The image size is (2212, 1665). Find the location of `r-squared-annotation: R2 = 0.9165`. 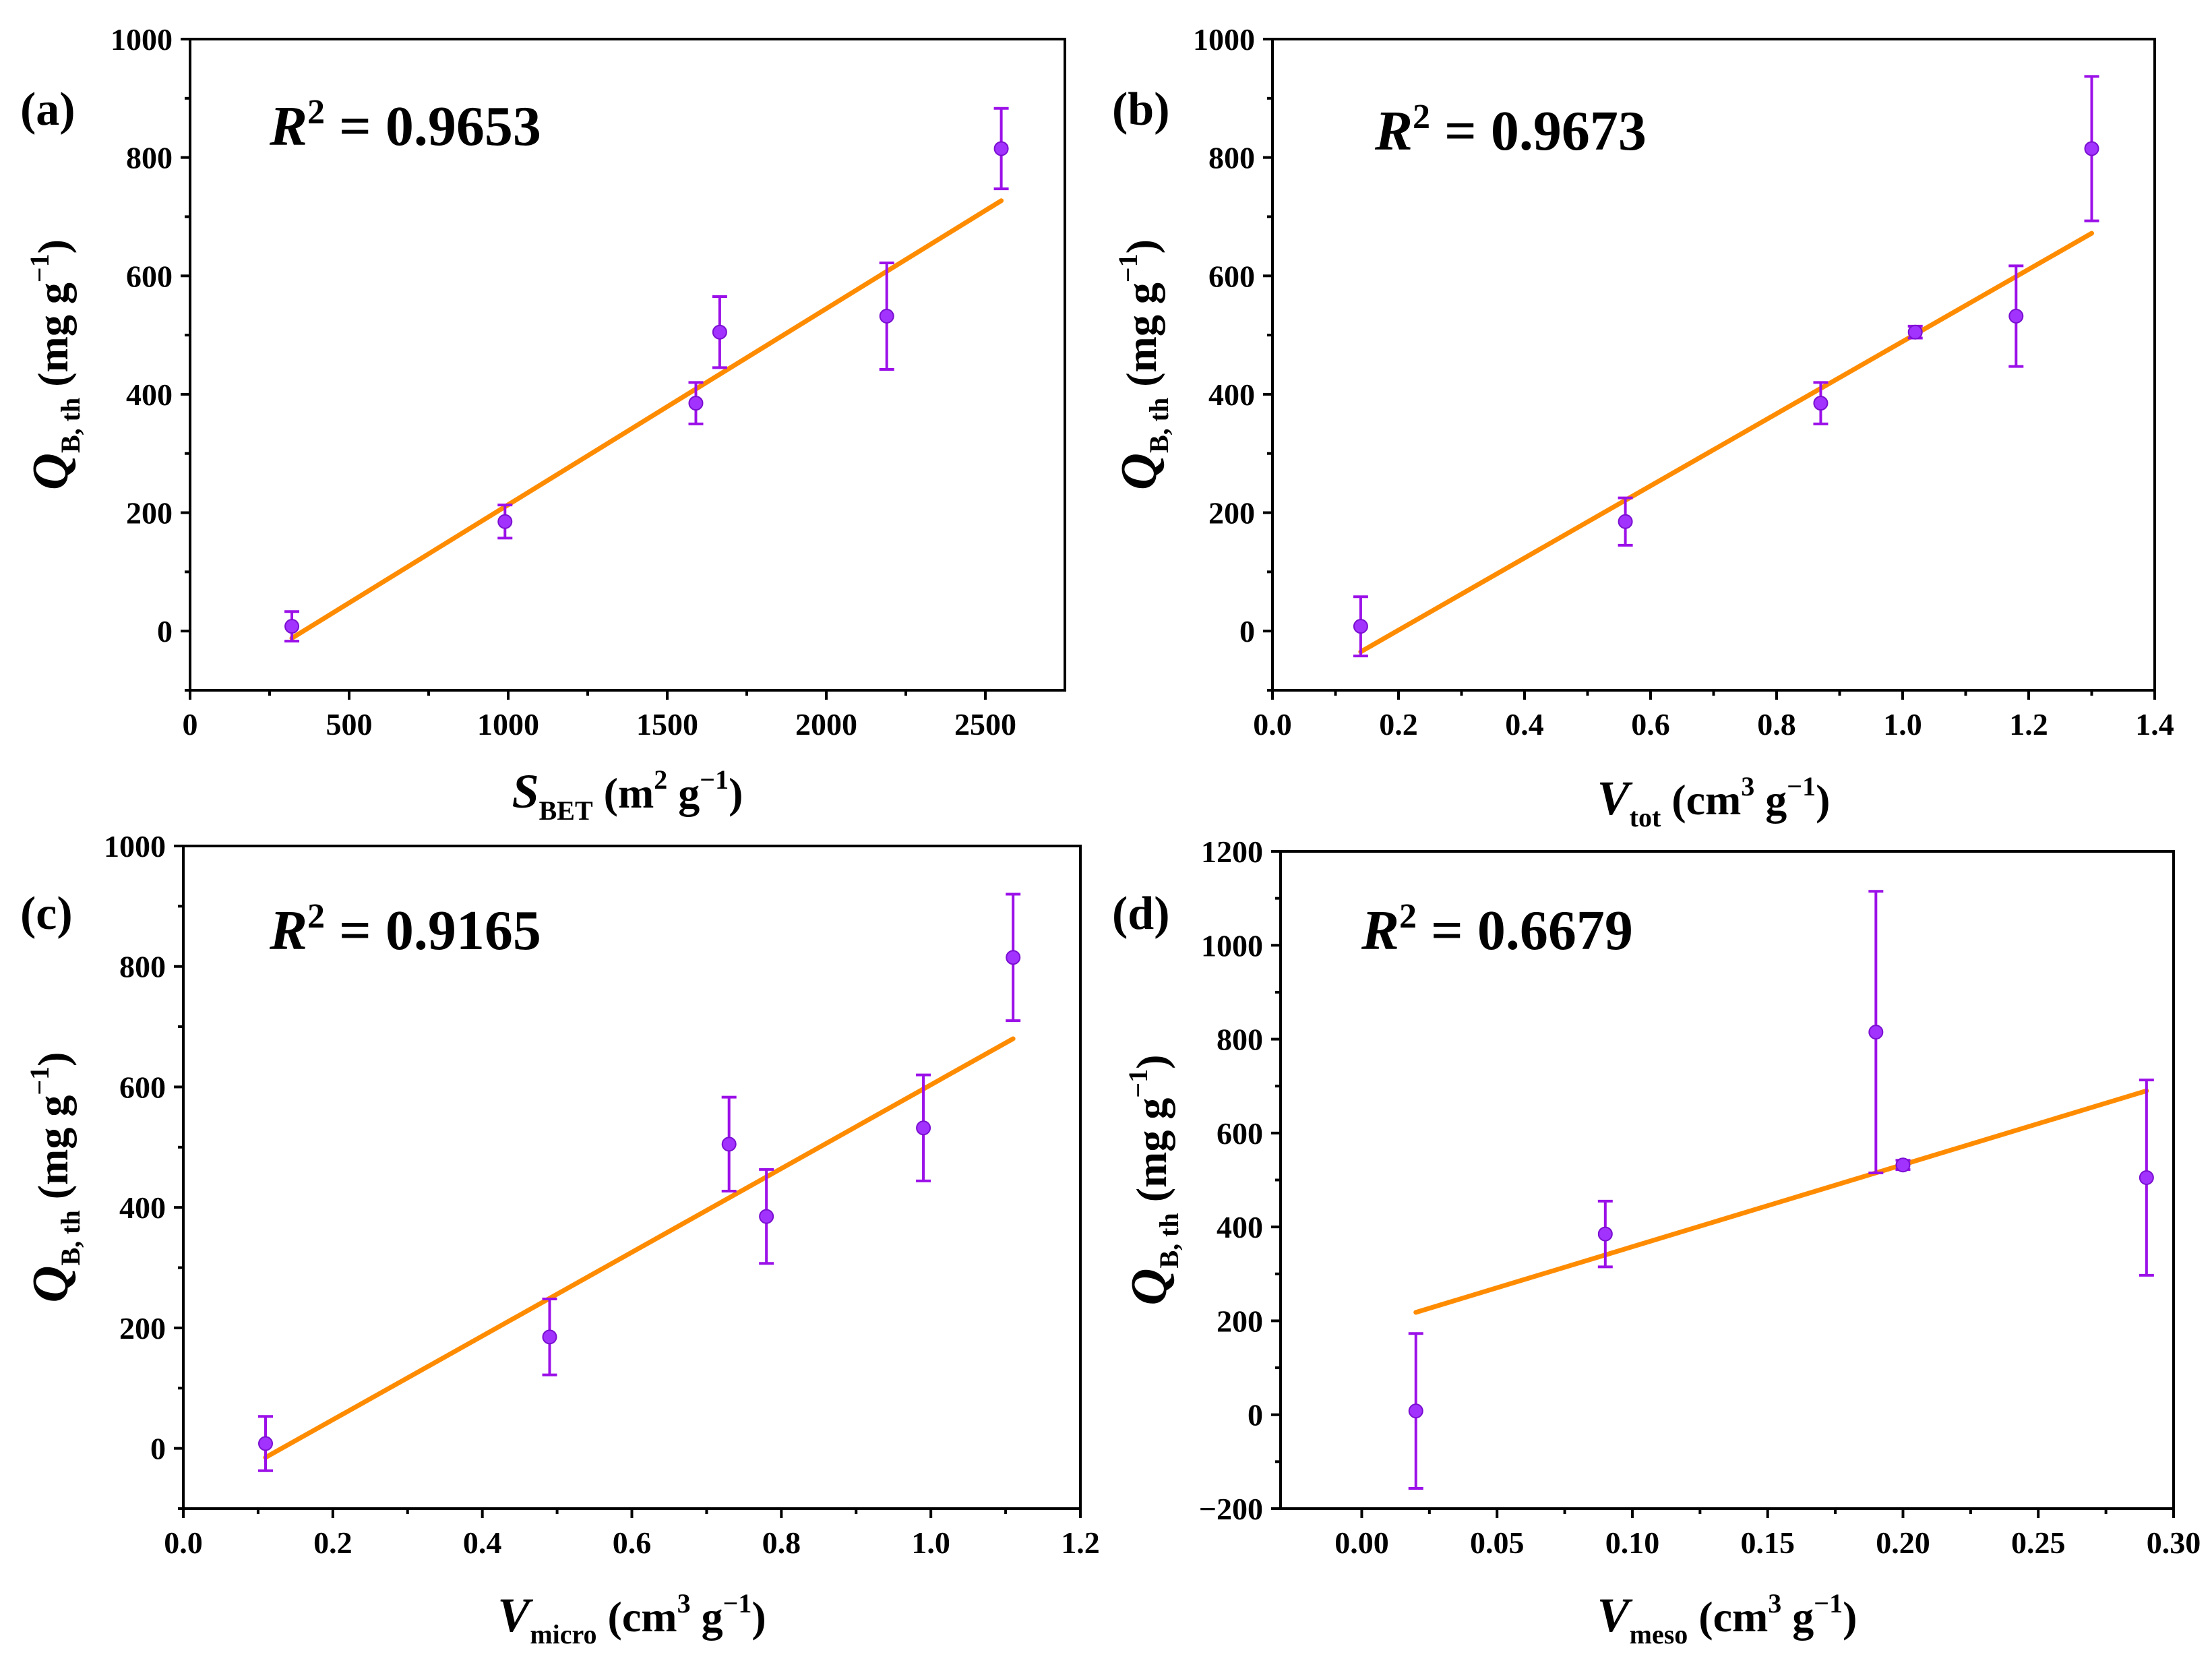

r-squared-annotation: R2 = 0.9165 is located at coordinates (405, 929).